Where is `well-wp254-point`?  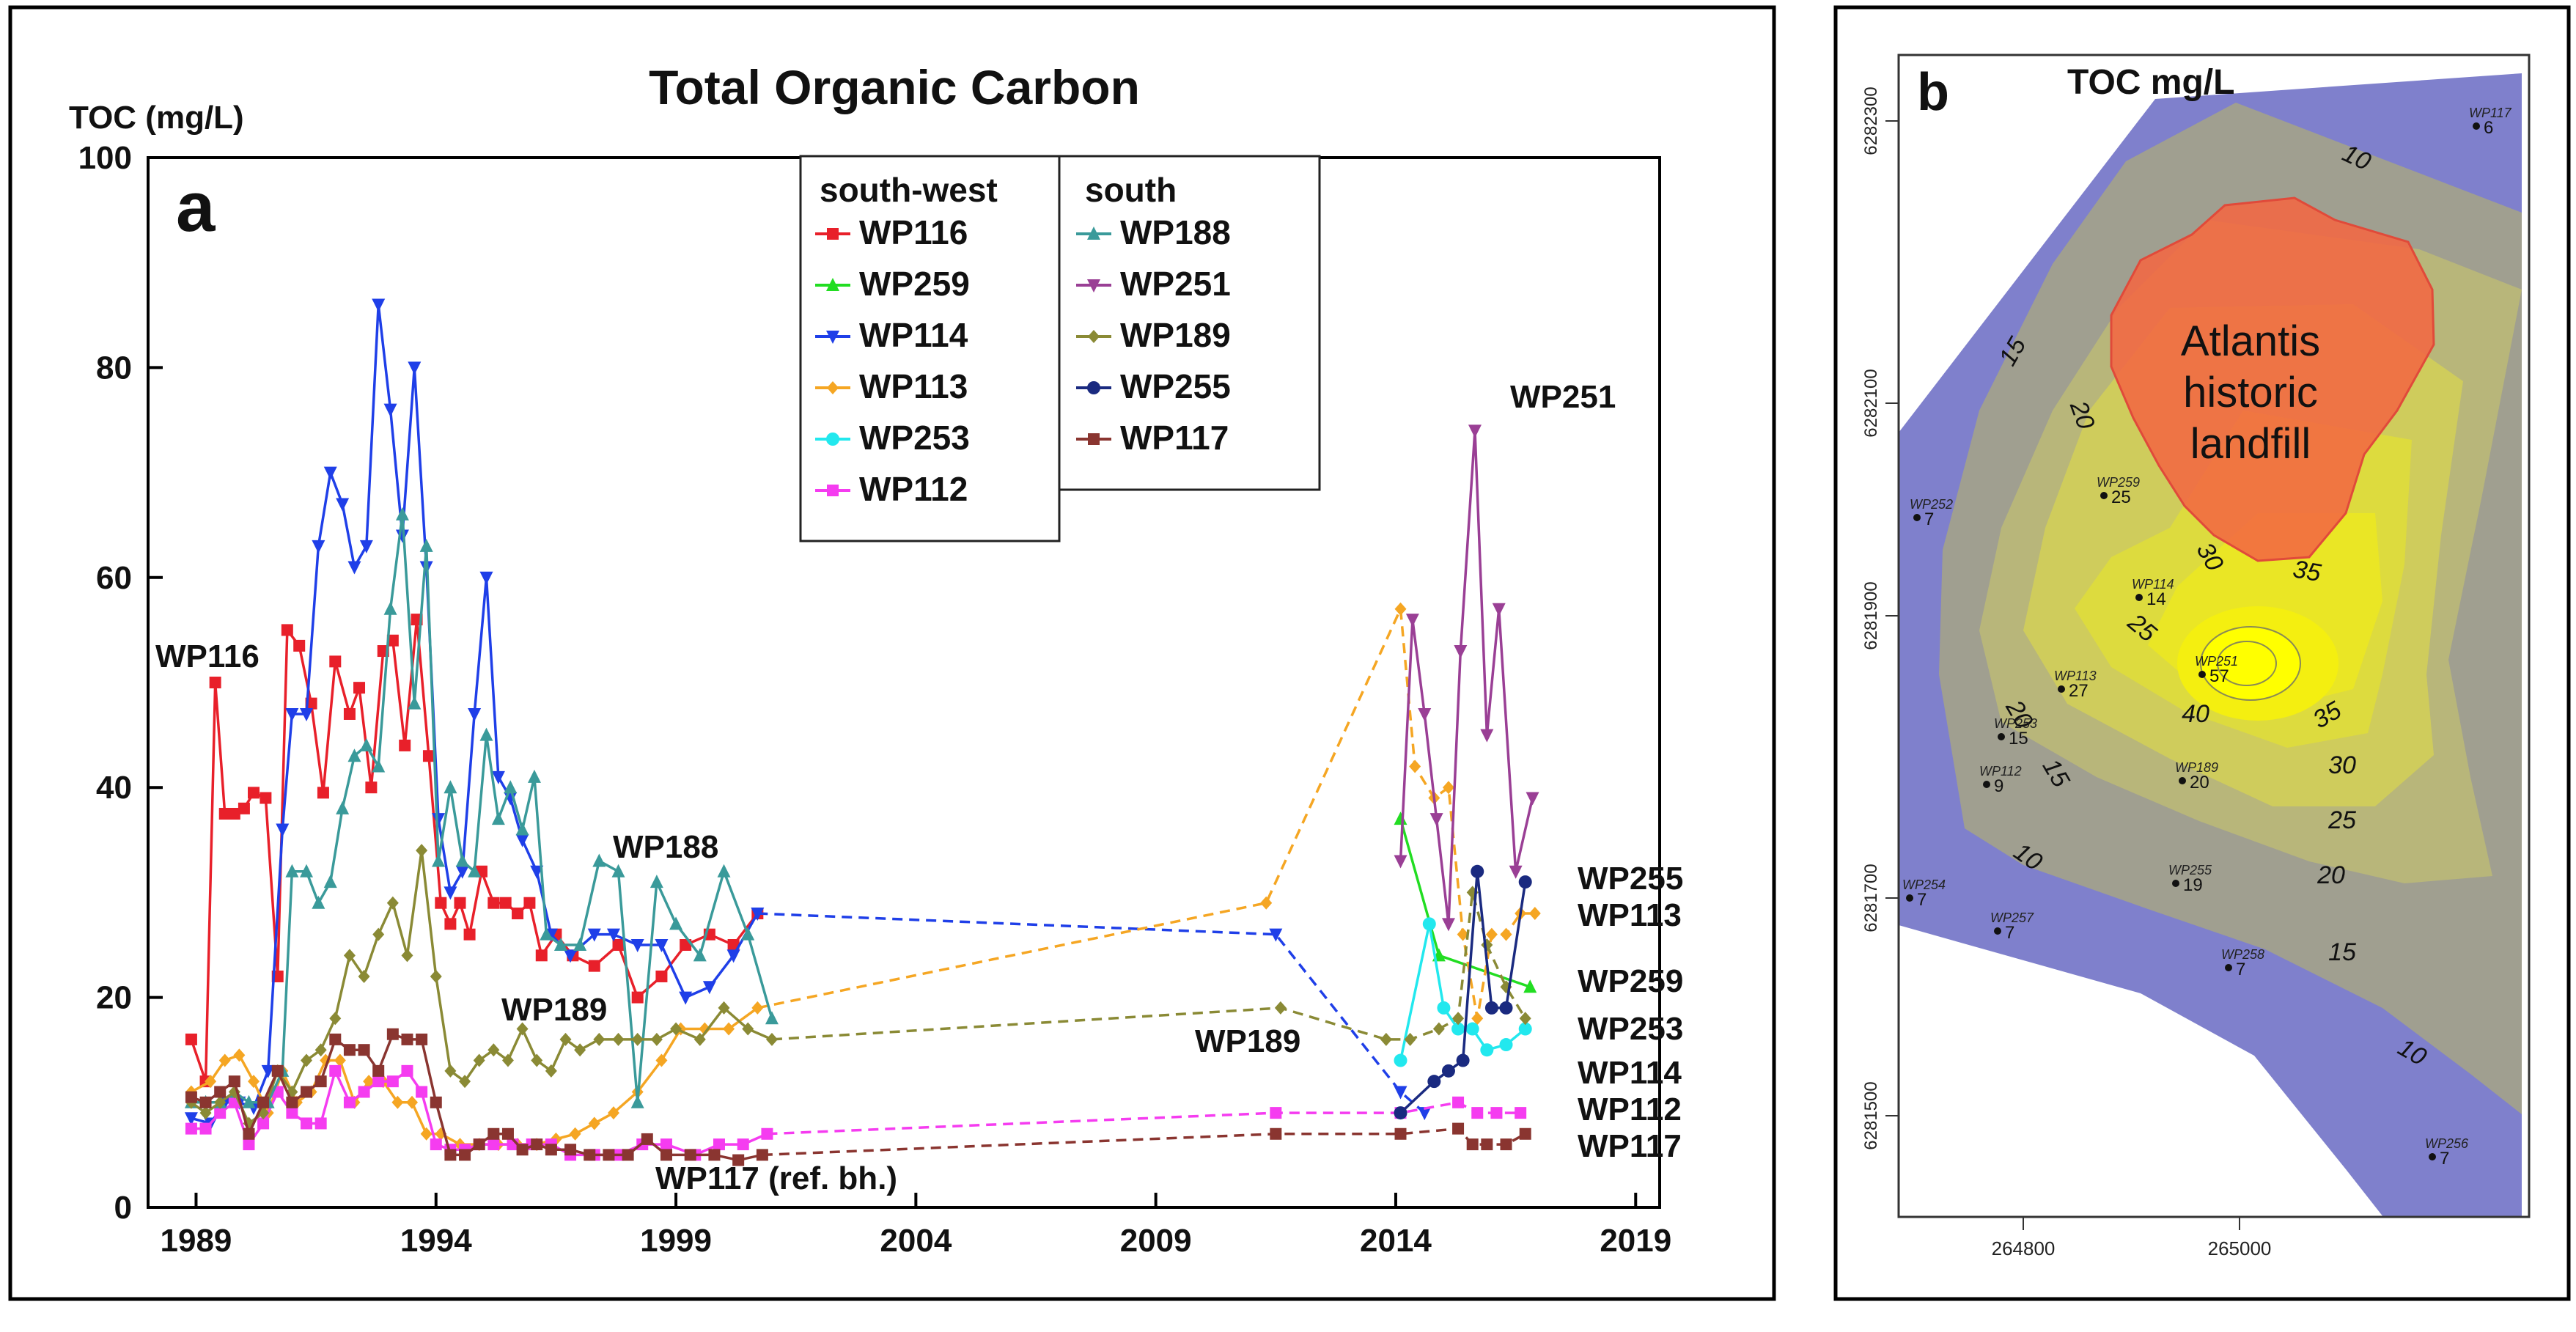 well-wp254-point is located at coordinates (1909, 898).